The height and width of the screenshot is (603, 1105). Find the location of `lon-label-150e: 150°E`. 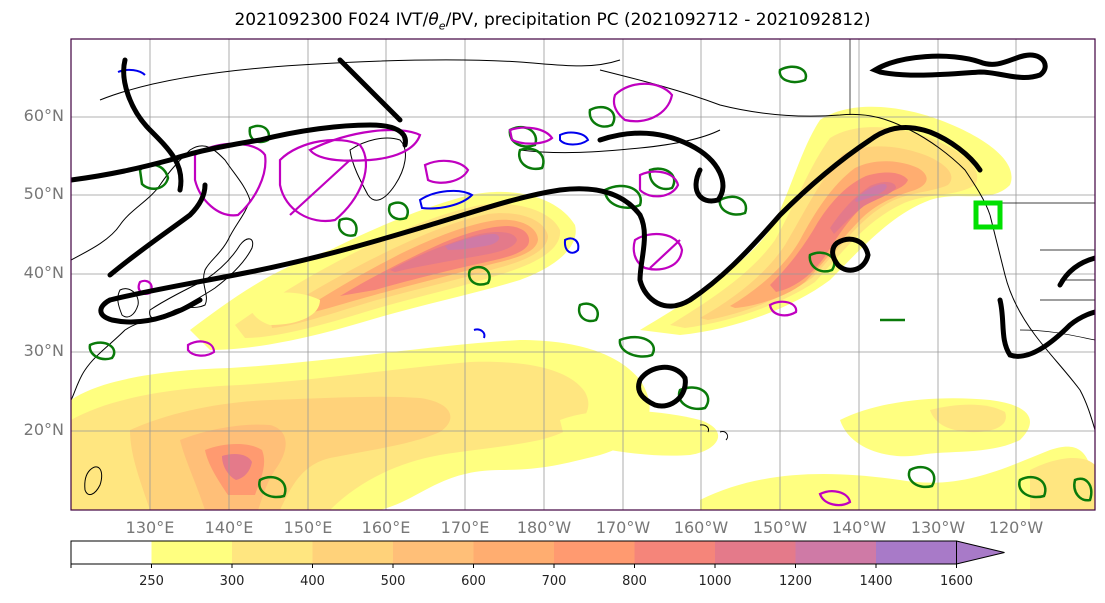

lon-label-150e: 150°E is located at coordinates (308, 527).